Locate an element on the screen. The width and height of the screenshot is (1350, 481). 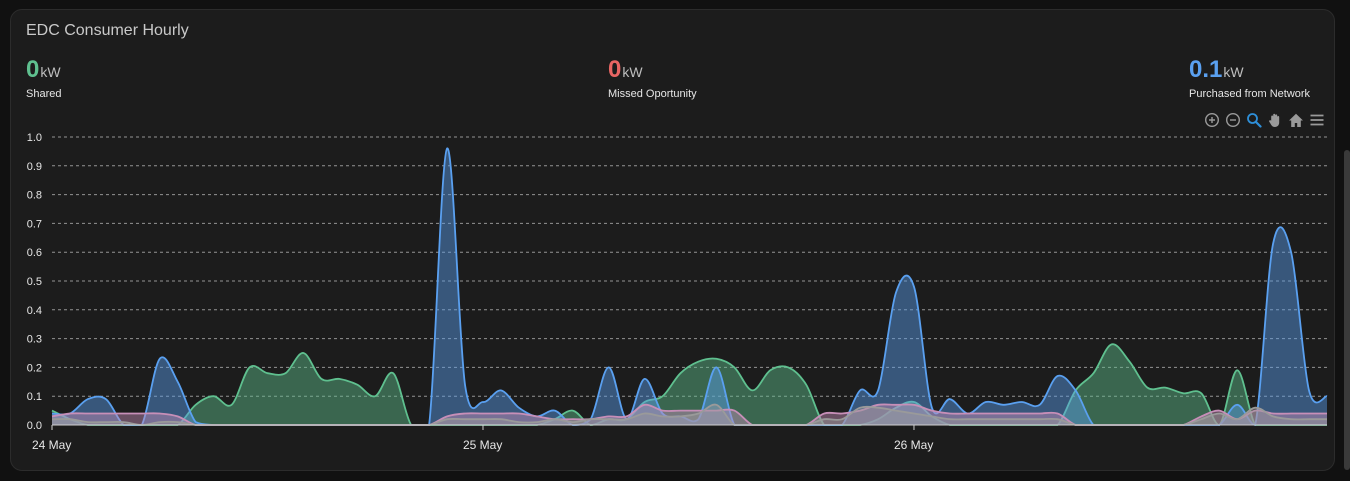
y-tick-label: 0.4 is located at coordinates (34, 311).